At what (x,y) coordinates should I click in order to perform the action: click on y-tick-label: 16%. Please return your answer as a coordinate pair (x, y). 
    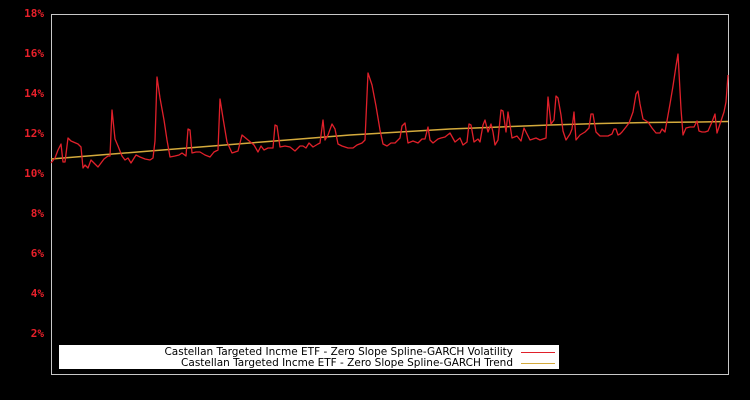
    Looking at the image, I should click on (34, 53).